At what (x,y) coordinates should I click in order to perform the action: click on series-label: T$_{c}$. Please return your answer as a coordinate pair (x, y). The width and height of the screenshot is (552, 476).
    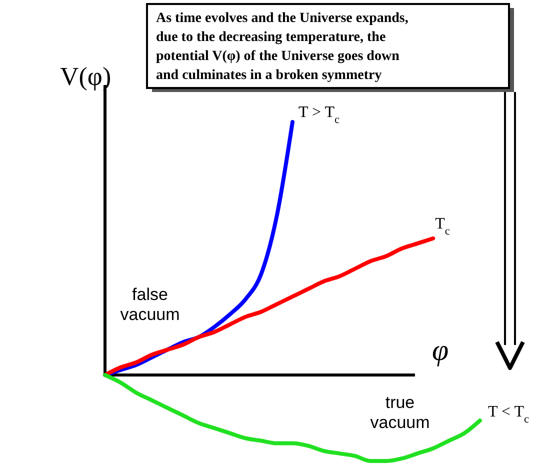
    Looking at the image, I should click on (442, 226).